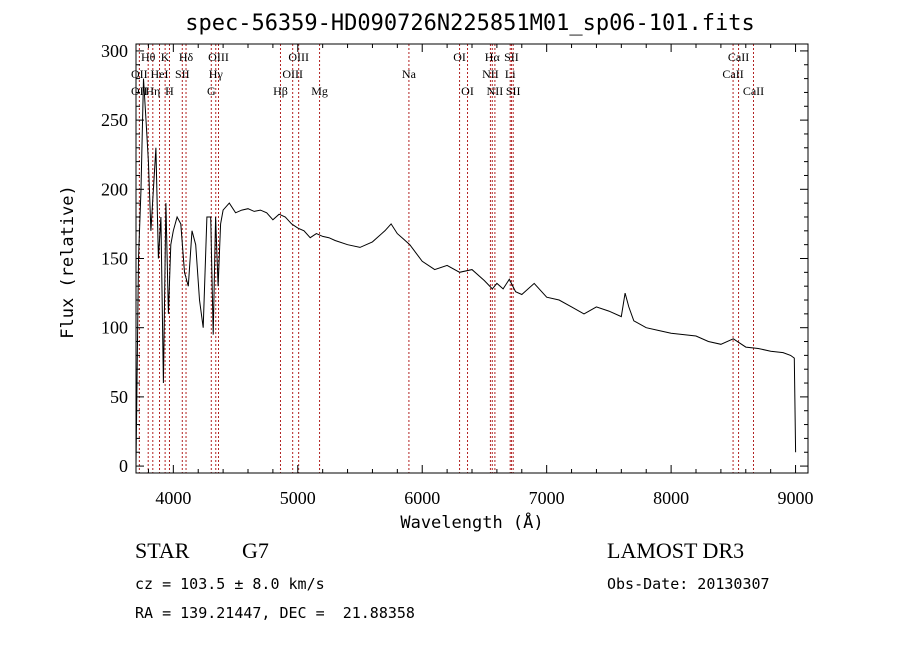 The image size is (900, 649). What do you see at coordinates (319, 91) in the screenshot?
I see `spectral-line-label: Mg` at bounding box center [319, 91].